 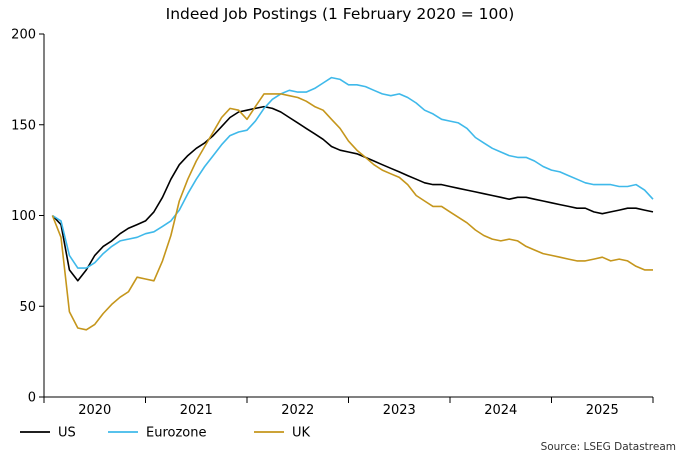 I want to click on y-axis: 0 50 100 150 200, so click(x=28, y=217).